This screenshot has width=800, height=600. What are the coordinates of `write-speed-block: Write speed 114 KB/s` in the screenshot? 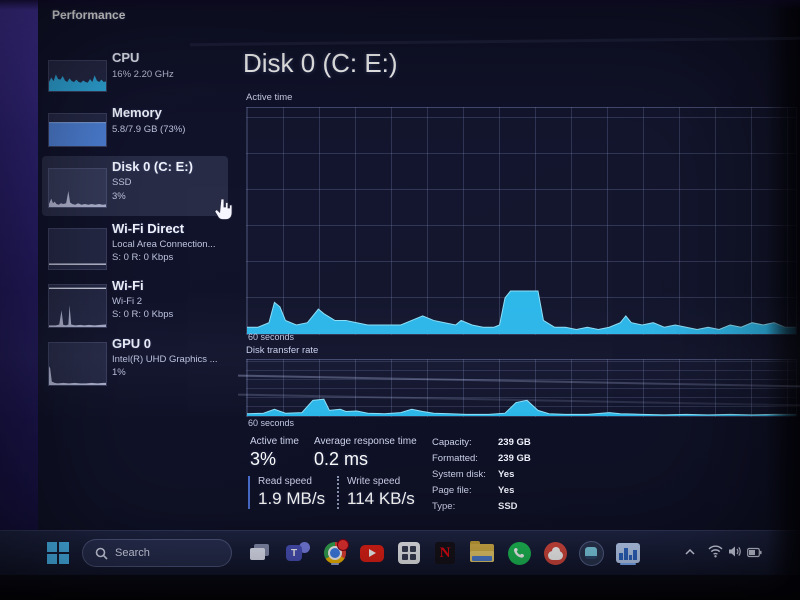 It's located at (376, 492).